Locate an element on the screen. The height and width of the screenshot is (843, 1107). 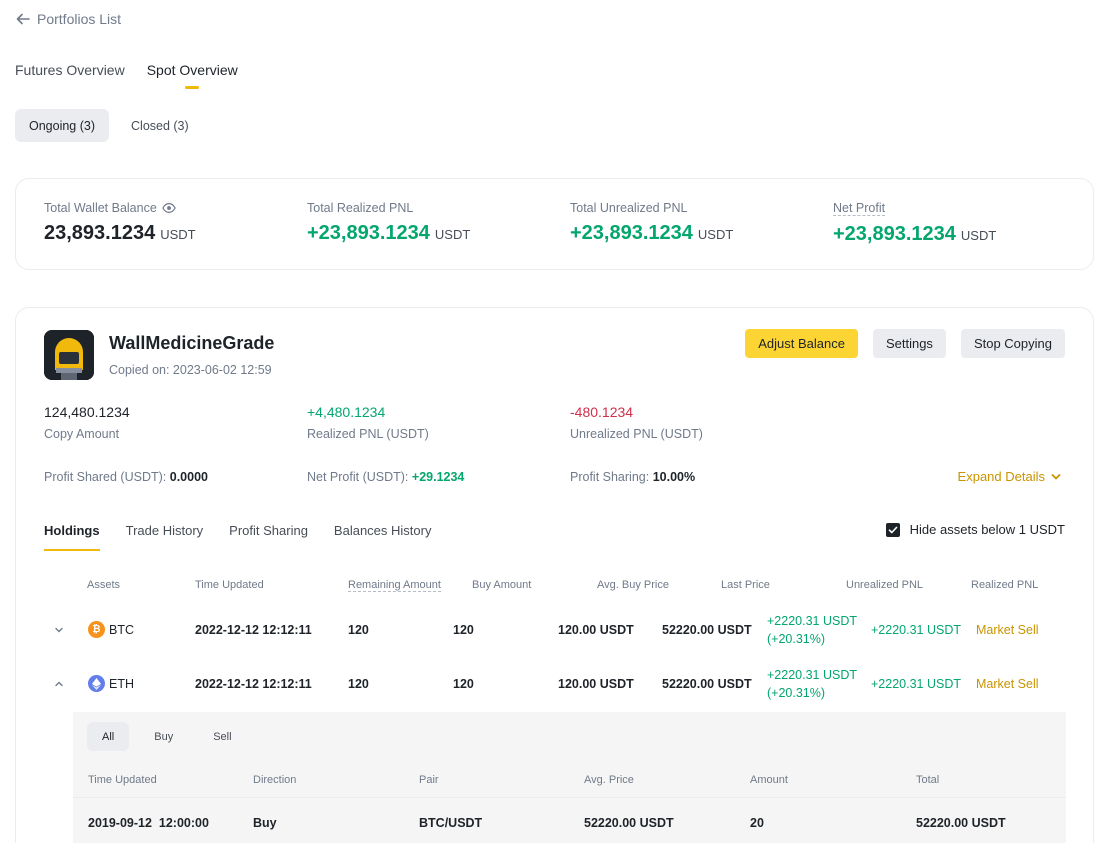
copy-amount: 124,480.1234 Copy Amount is located at coordinates (87, 422).